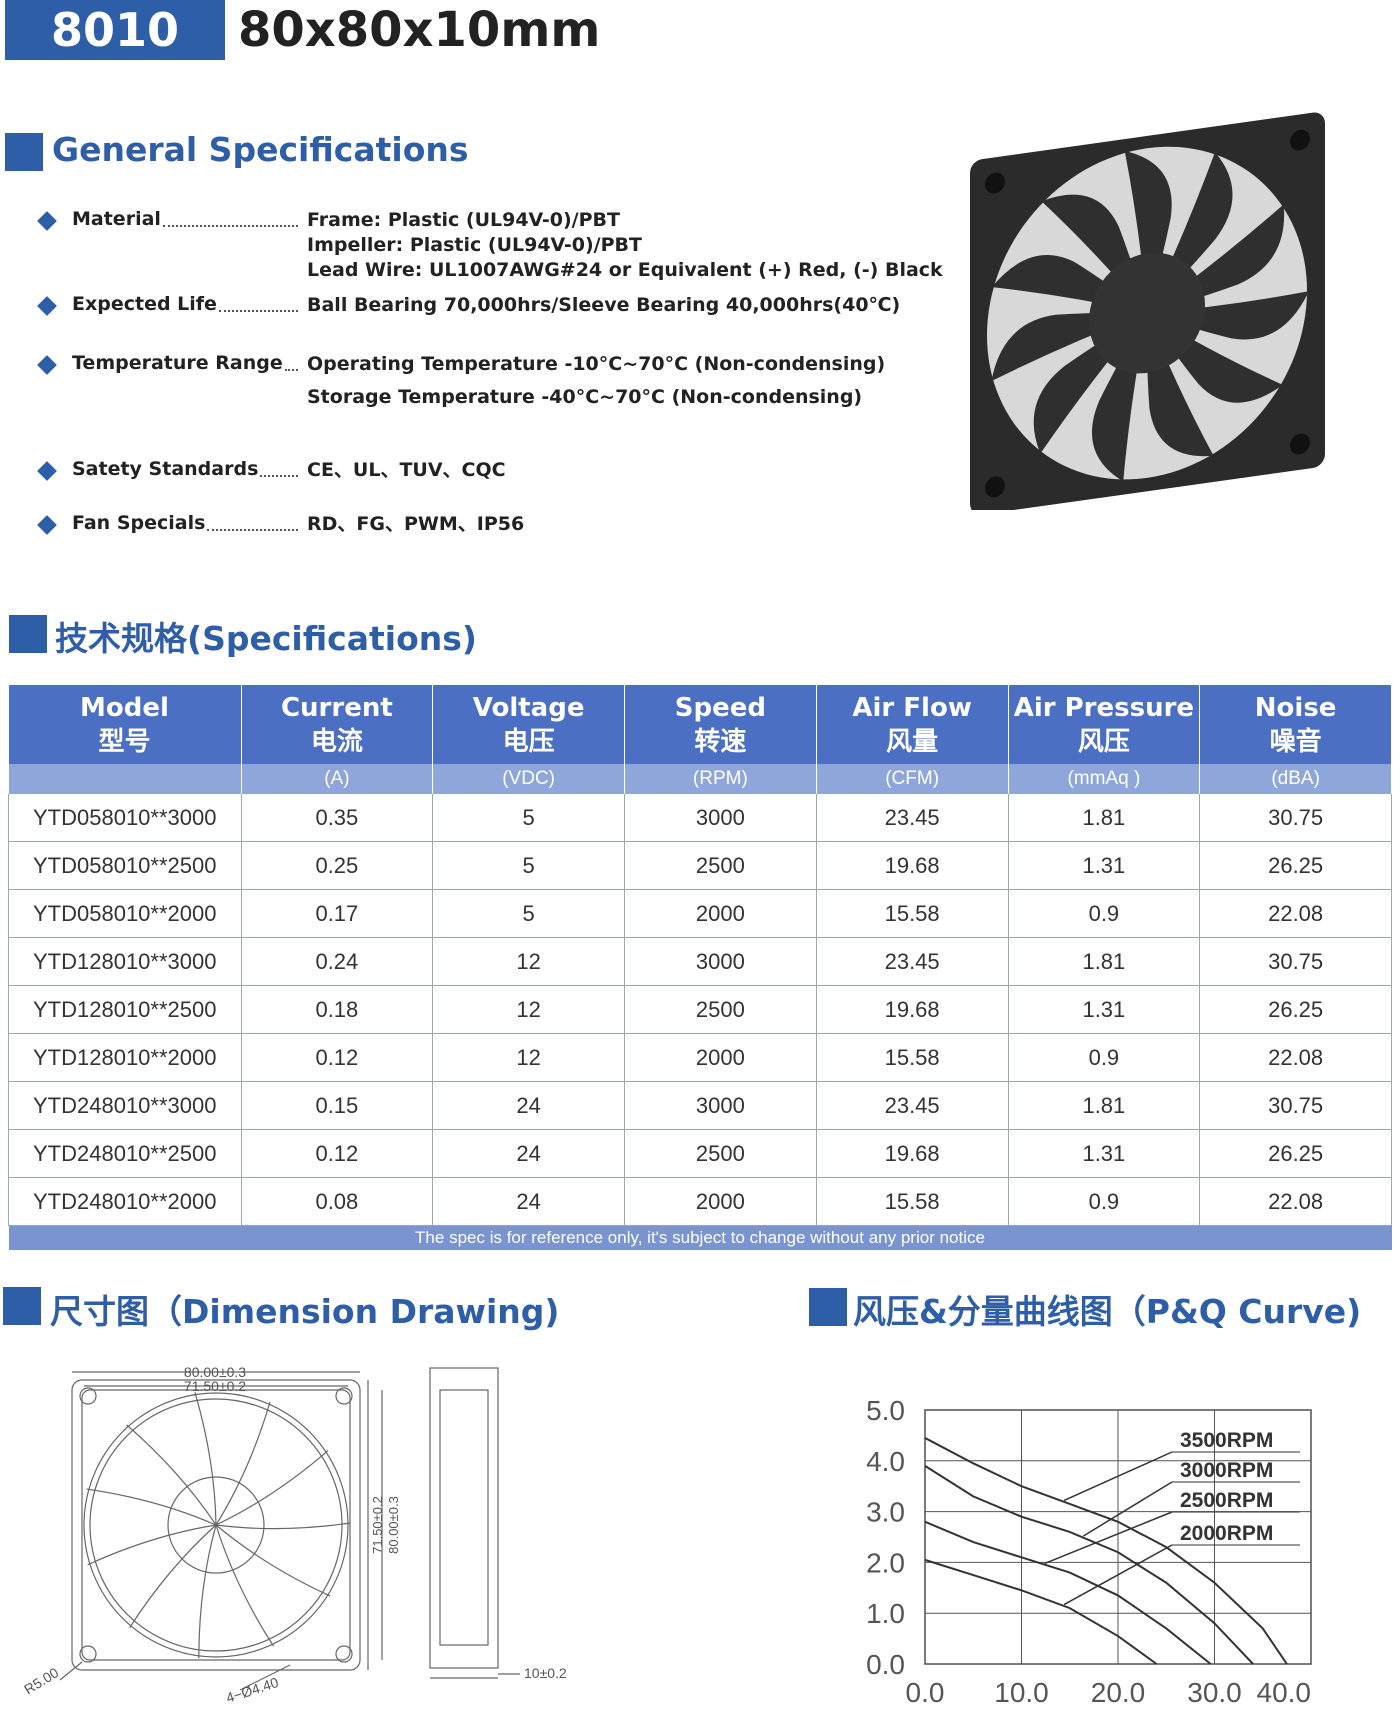  I want to click on x-tick-label: 30.0, so click(1214, 1692).